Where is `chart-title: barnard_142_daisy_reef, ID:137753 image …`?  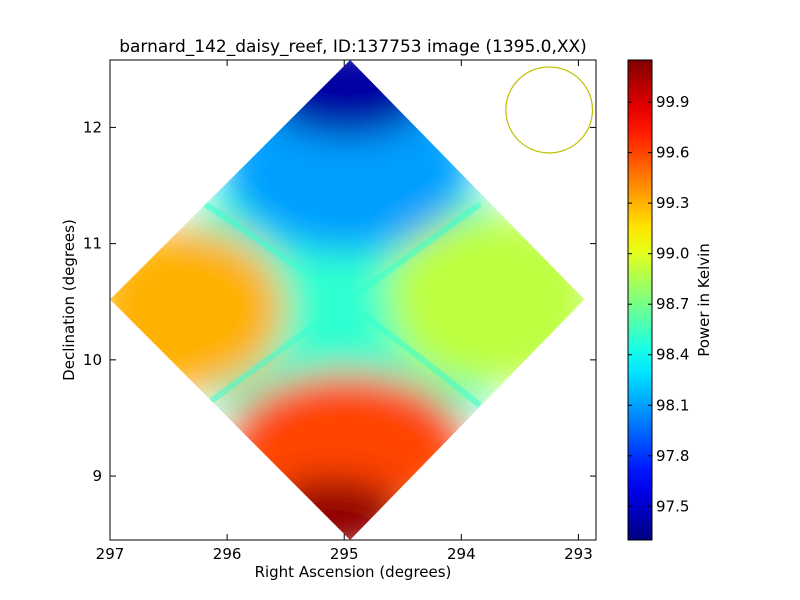
chart-title: barnard_142_daisy_reef, ID:137753 image … is located at coordinates (353, 47).